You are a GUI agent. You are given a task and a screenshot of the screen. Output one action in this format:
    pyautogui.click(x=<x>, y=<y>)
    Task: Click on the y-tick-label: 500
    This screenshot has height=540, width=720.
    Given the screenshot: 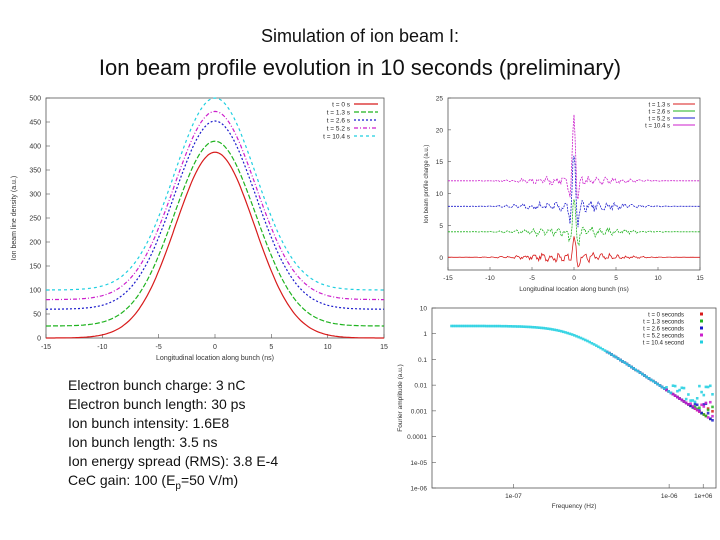 What is the action you would take?
    pyautogui.click(x=35, y=99)
    